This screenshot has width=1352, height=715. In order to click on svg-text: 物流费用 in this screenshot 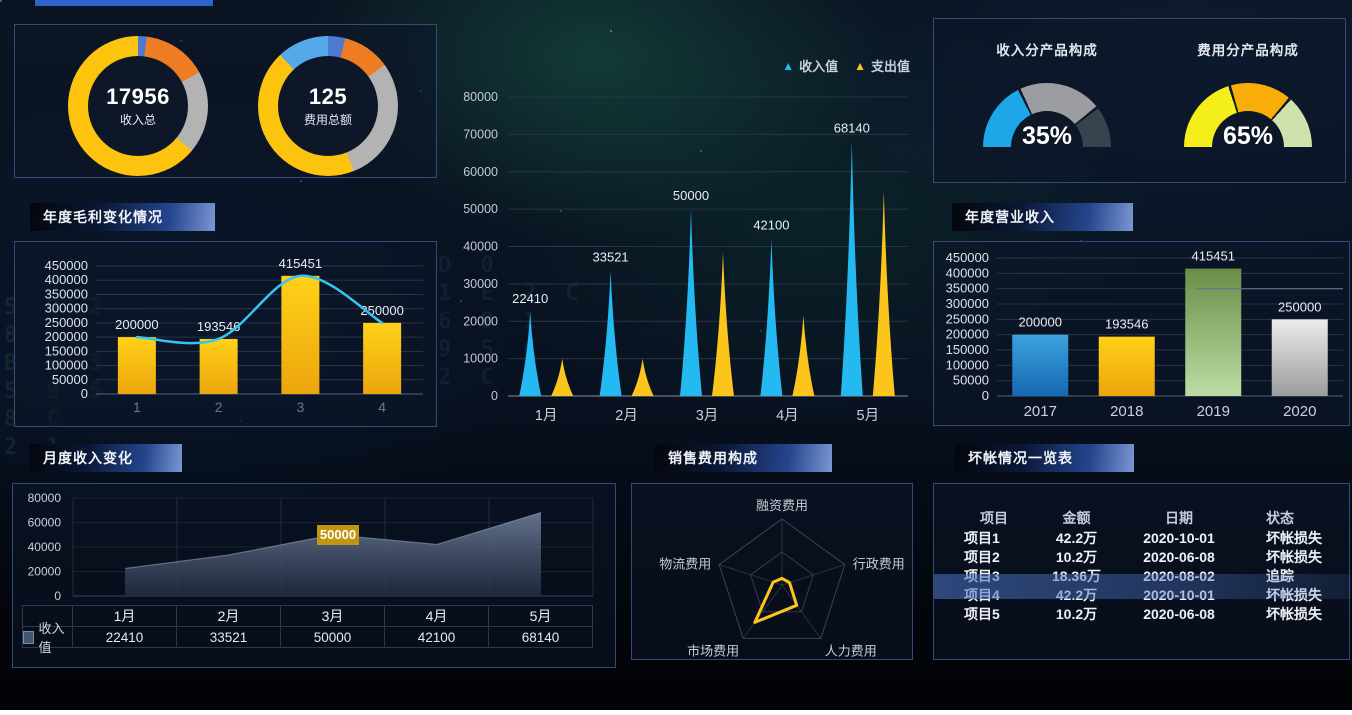, I will do `click(685, 564)`.